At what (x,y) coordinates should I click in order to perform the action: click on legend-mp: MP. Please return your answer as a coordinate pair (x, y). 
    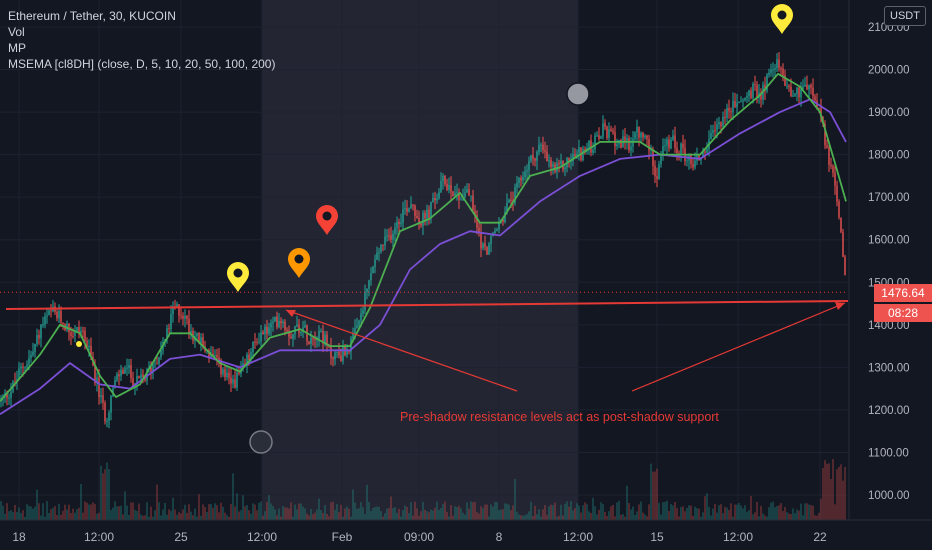
    Looking at the image, I should click on (17, 48).